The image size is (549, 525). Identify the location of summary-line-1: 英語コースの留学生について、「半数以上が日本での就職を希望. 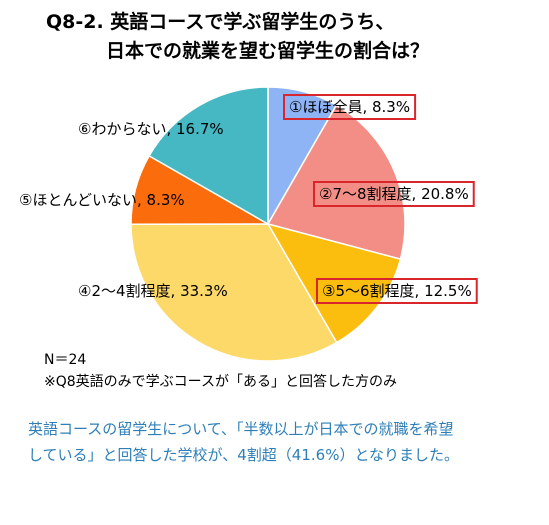
(241, 429).